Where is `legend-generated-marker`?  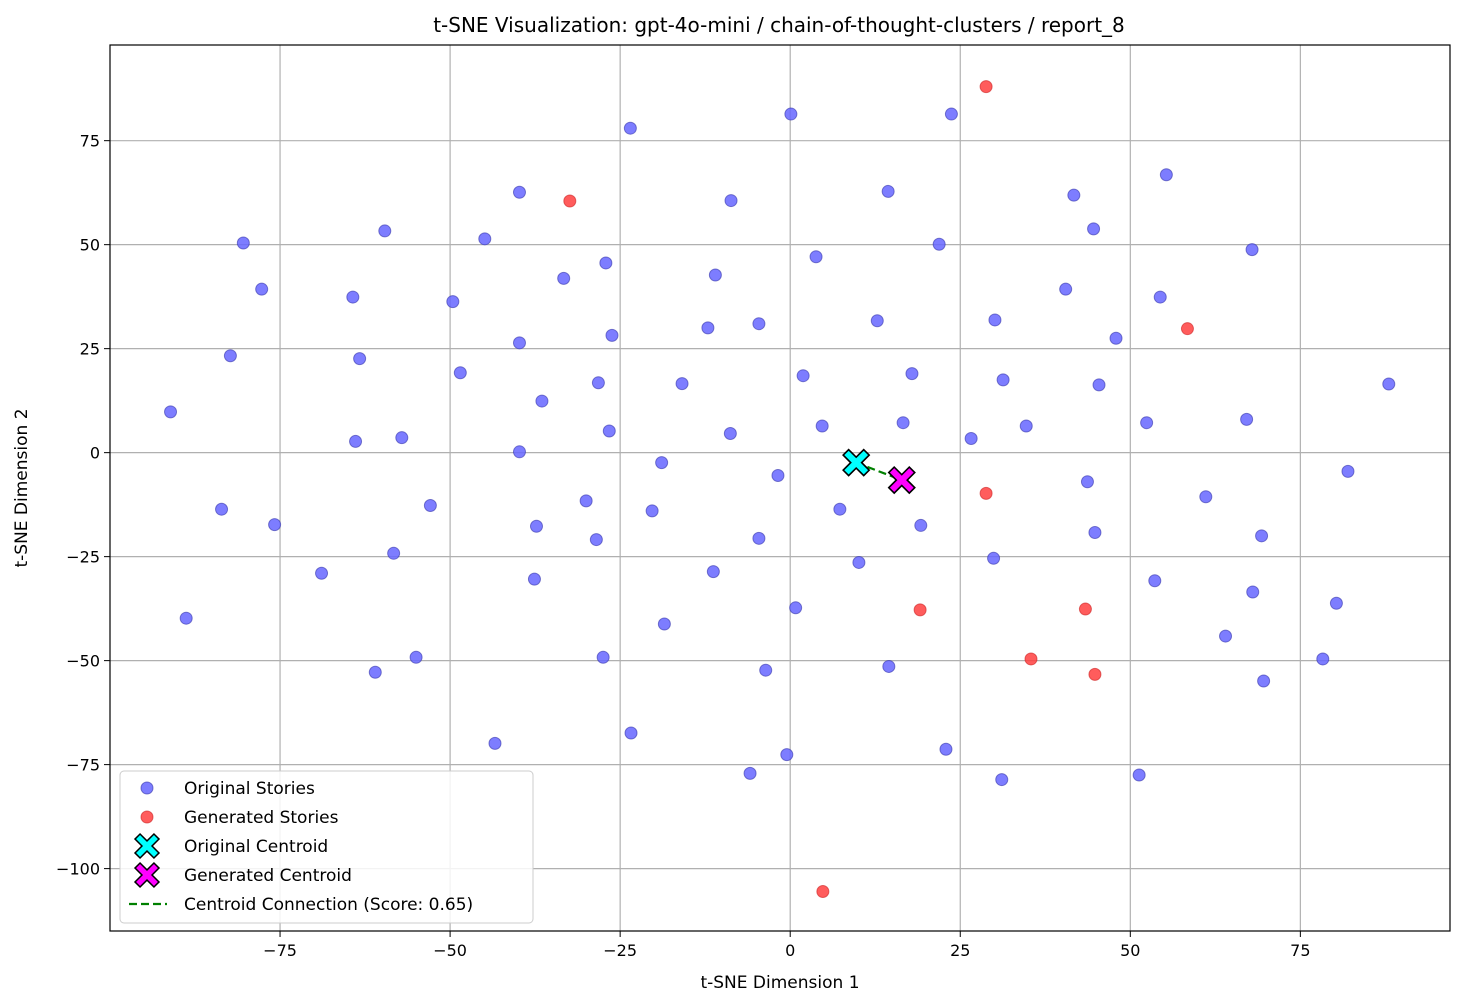
legend-generated-marker is located at coordinates (147, 817).